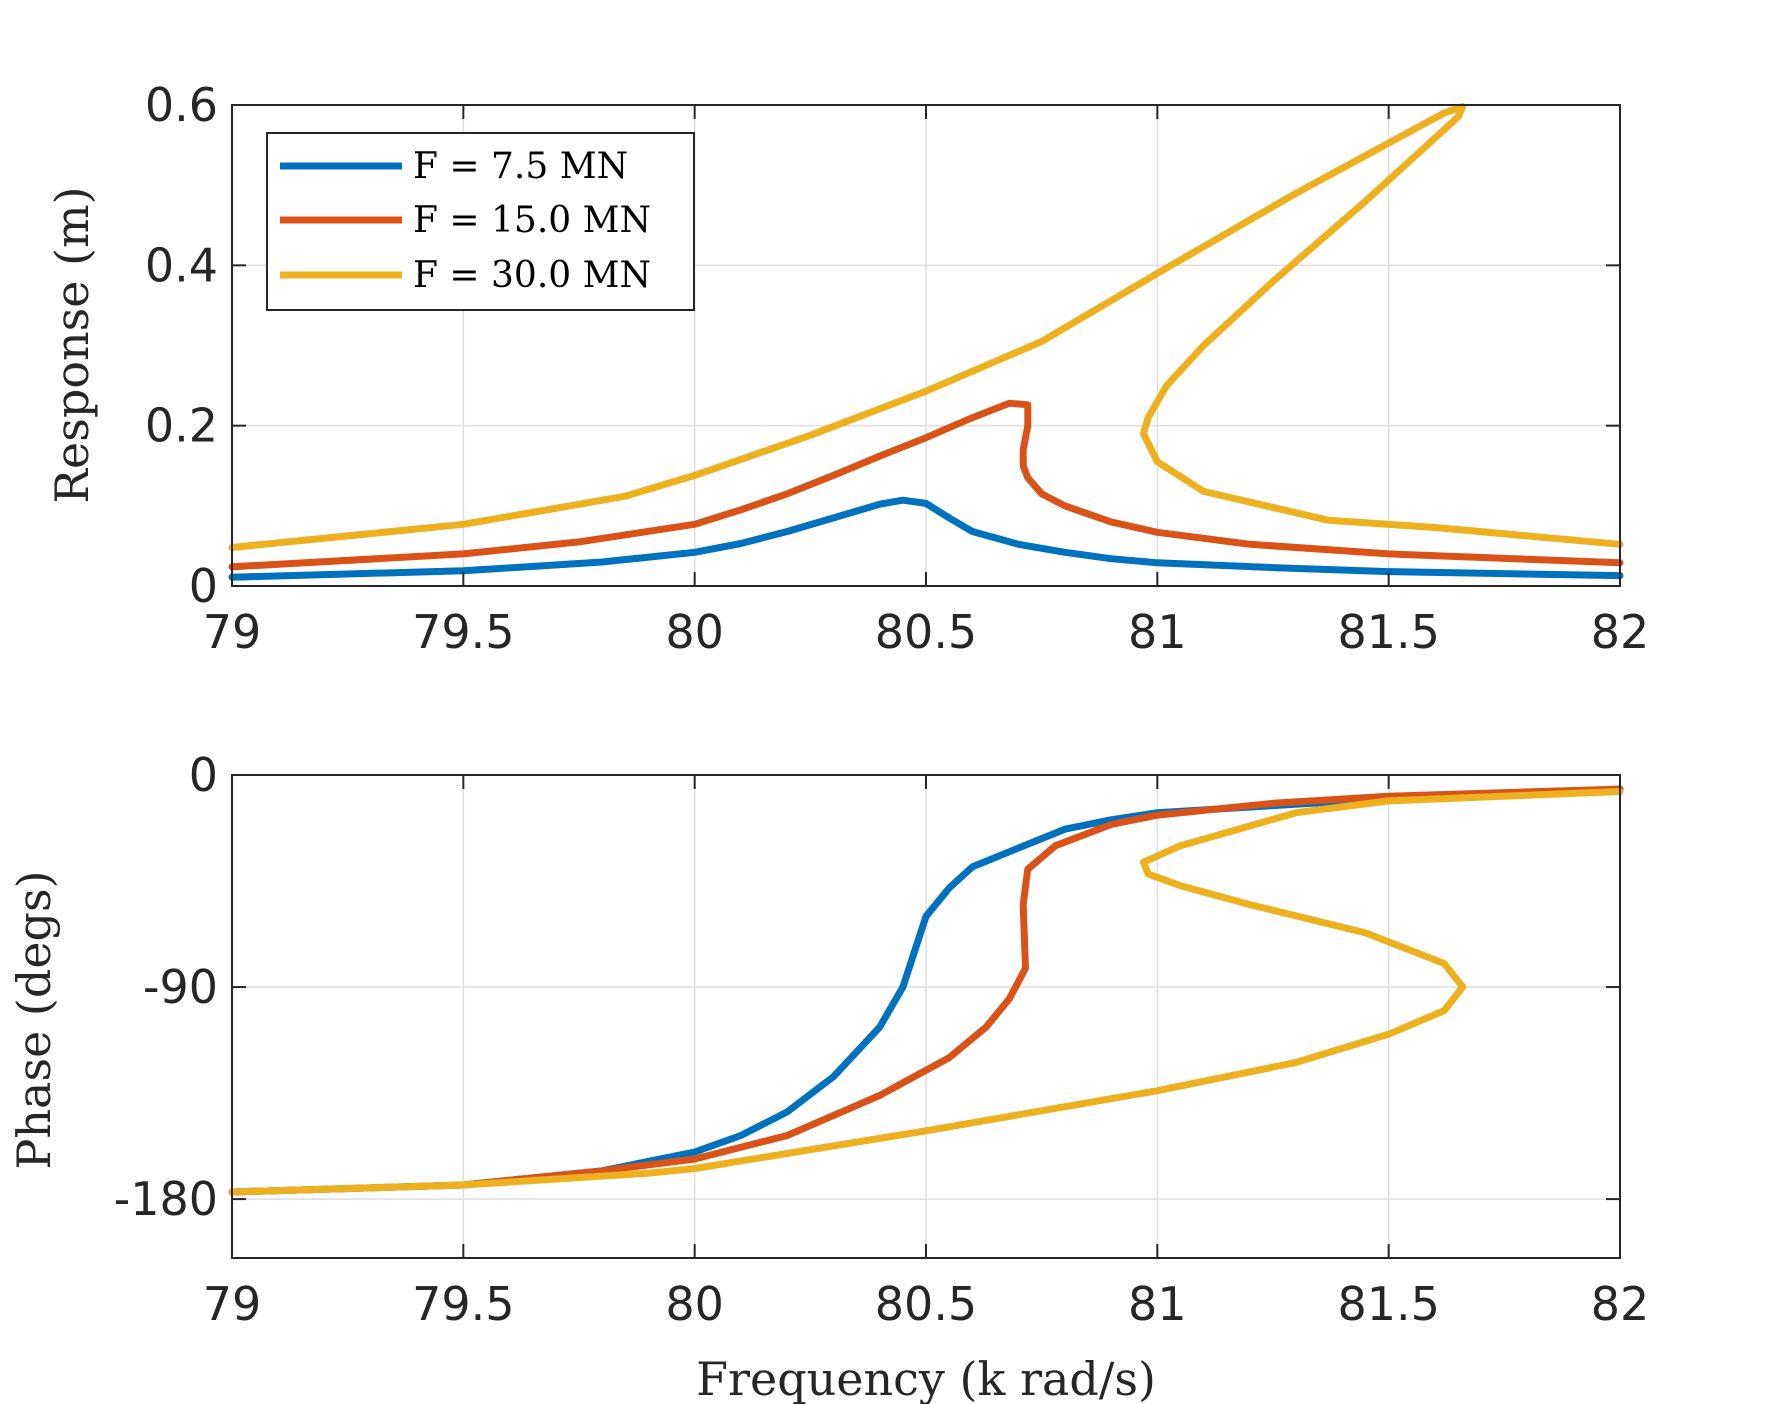 This screenshot has width=1778, height=1404. I want to click on phase-x-tick-label: 79, so click(232, 1304).